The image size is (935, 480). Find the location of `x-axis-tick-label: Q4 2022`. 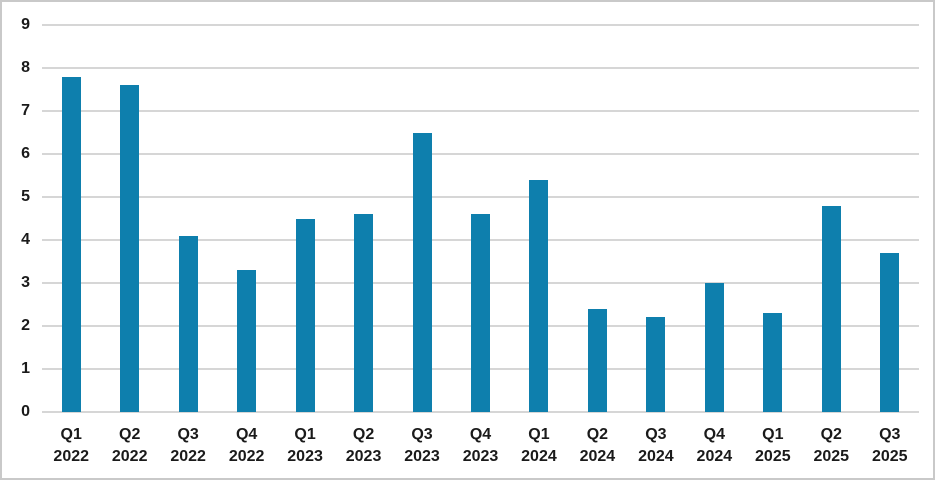

x-axis-tick-label: Q4 2022 is located at coordinates (246, 445).